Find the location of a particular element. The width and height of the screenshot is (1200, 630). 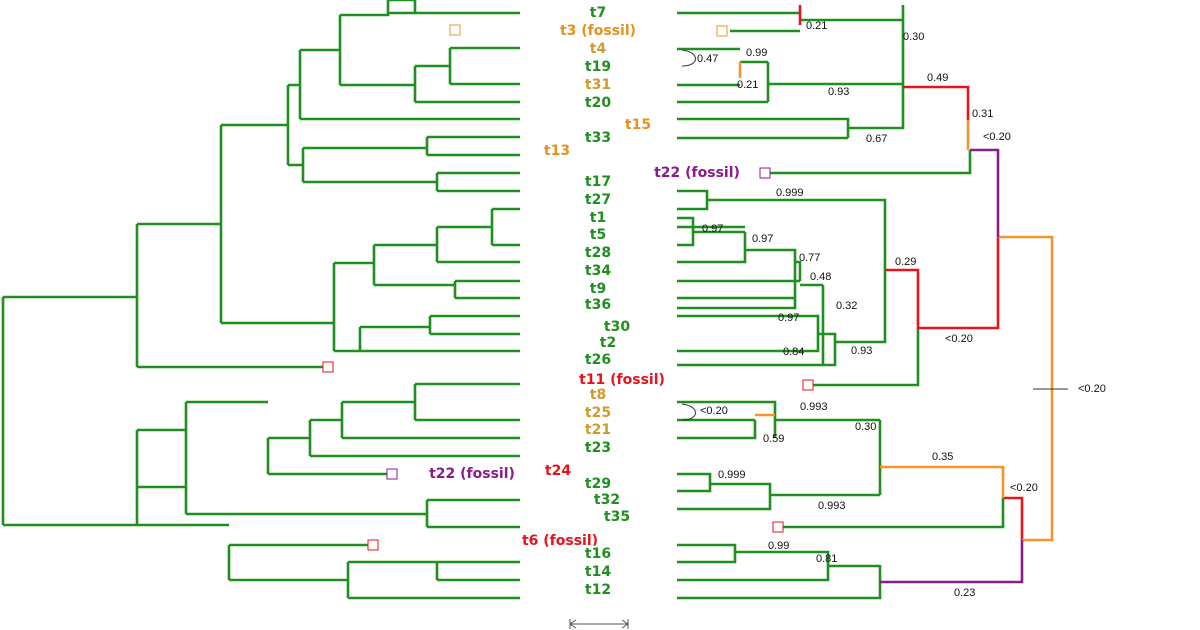

taxon-label: t8 is located at coordinates (598, 395).